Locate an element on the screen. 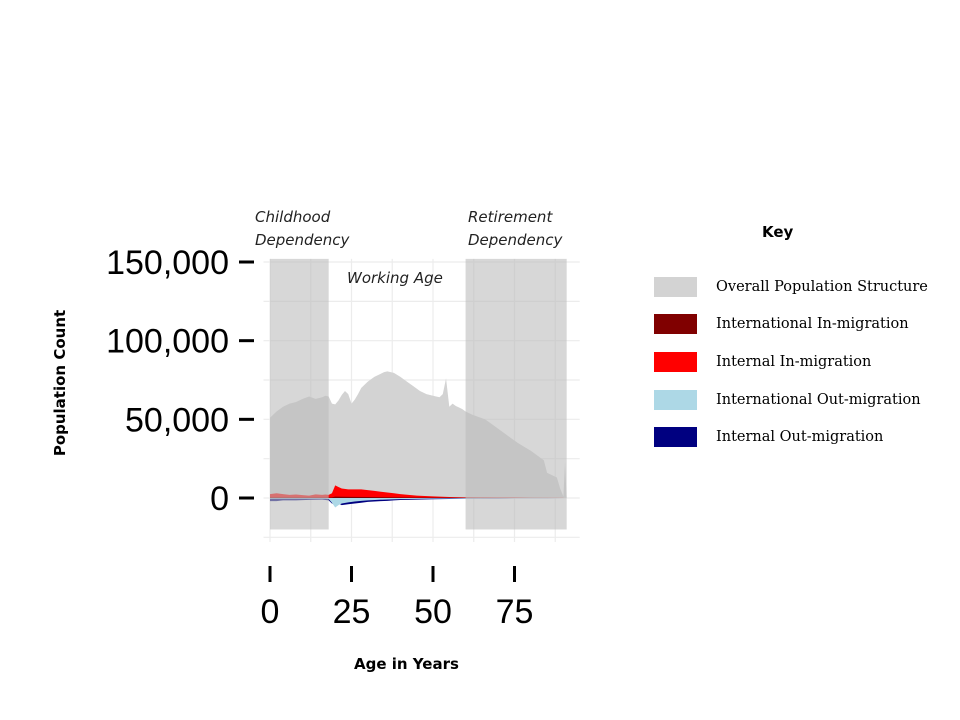  legend-item-international-in: International In-migration is located at coordinates (804, 325).